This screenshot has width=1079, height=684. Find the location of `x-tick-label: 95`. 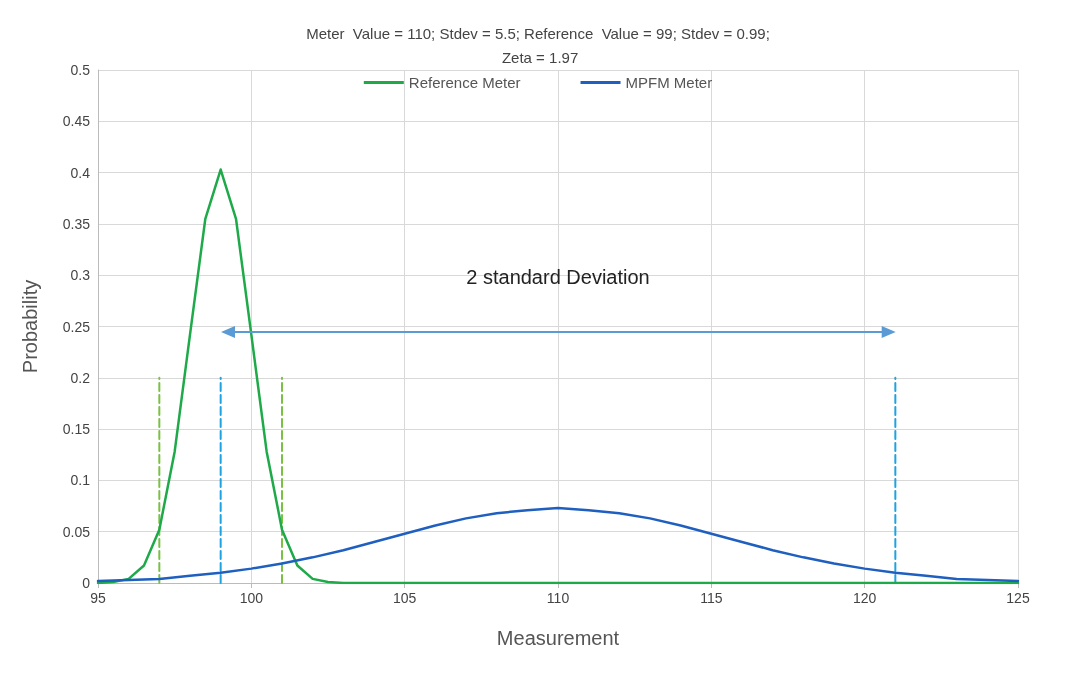

x-tick-label: 95 is located at coordinates (98, 598).